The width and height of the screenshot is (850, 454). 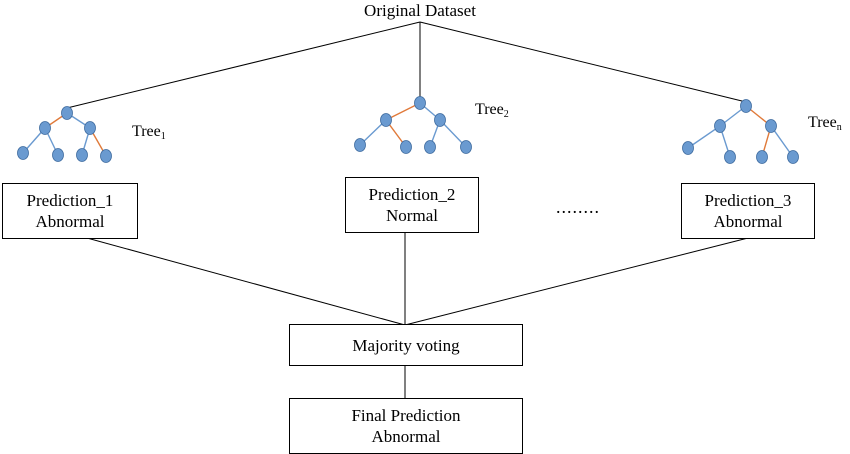 What do you see at coordinates (748, 200) in the screenshot?
I see `prediction-label: Prediction_3` at bounding box center [748, 200].